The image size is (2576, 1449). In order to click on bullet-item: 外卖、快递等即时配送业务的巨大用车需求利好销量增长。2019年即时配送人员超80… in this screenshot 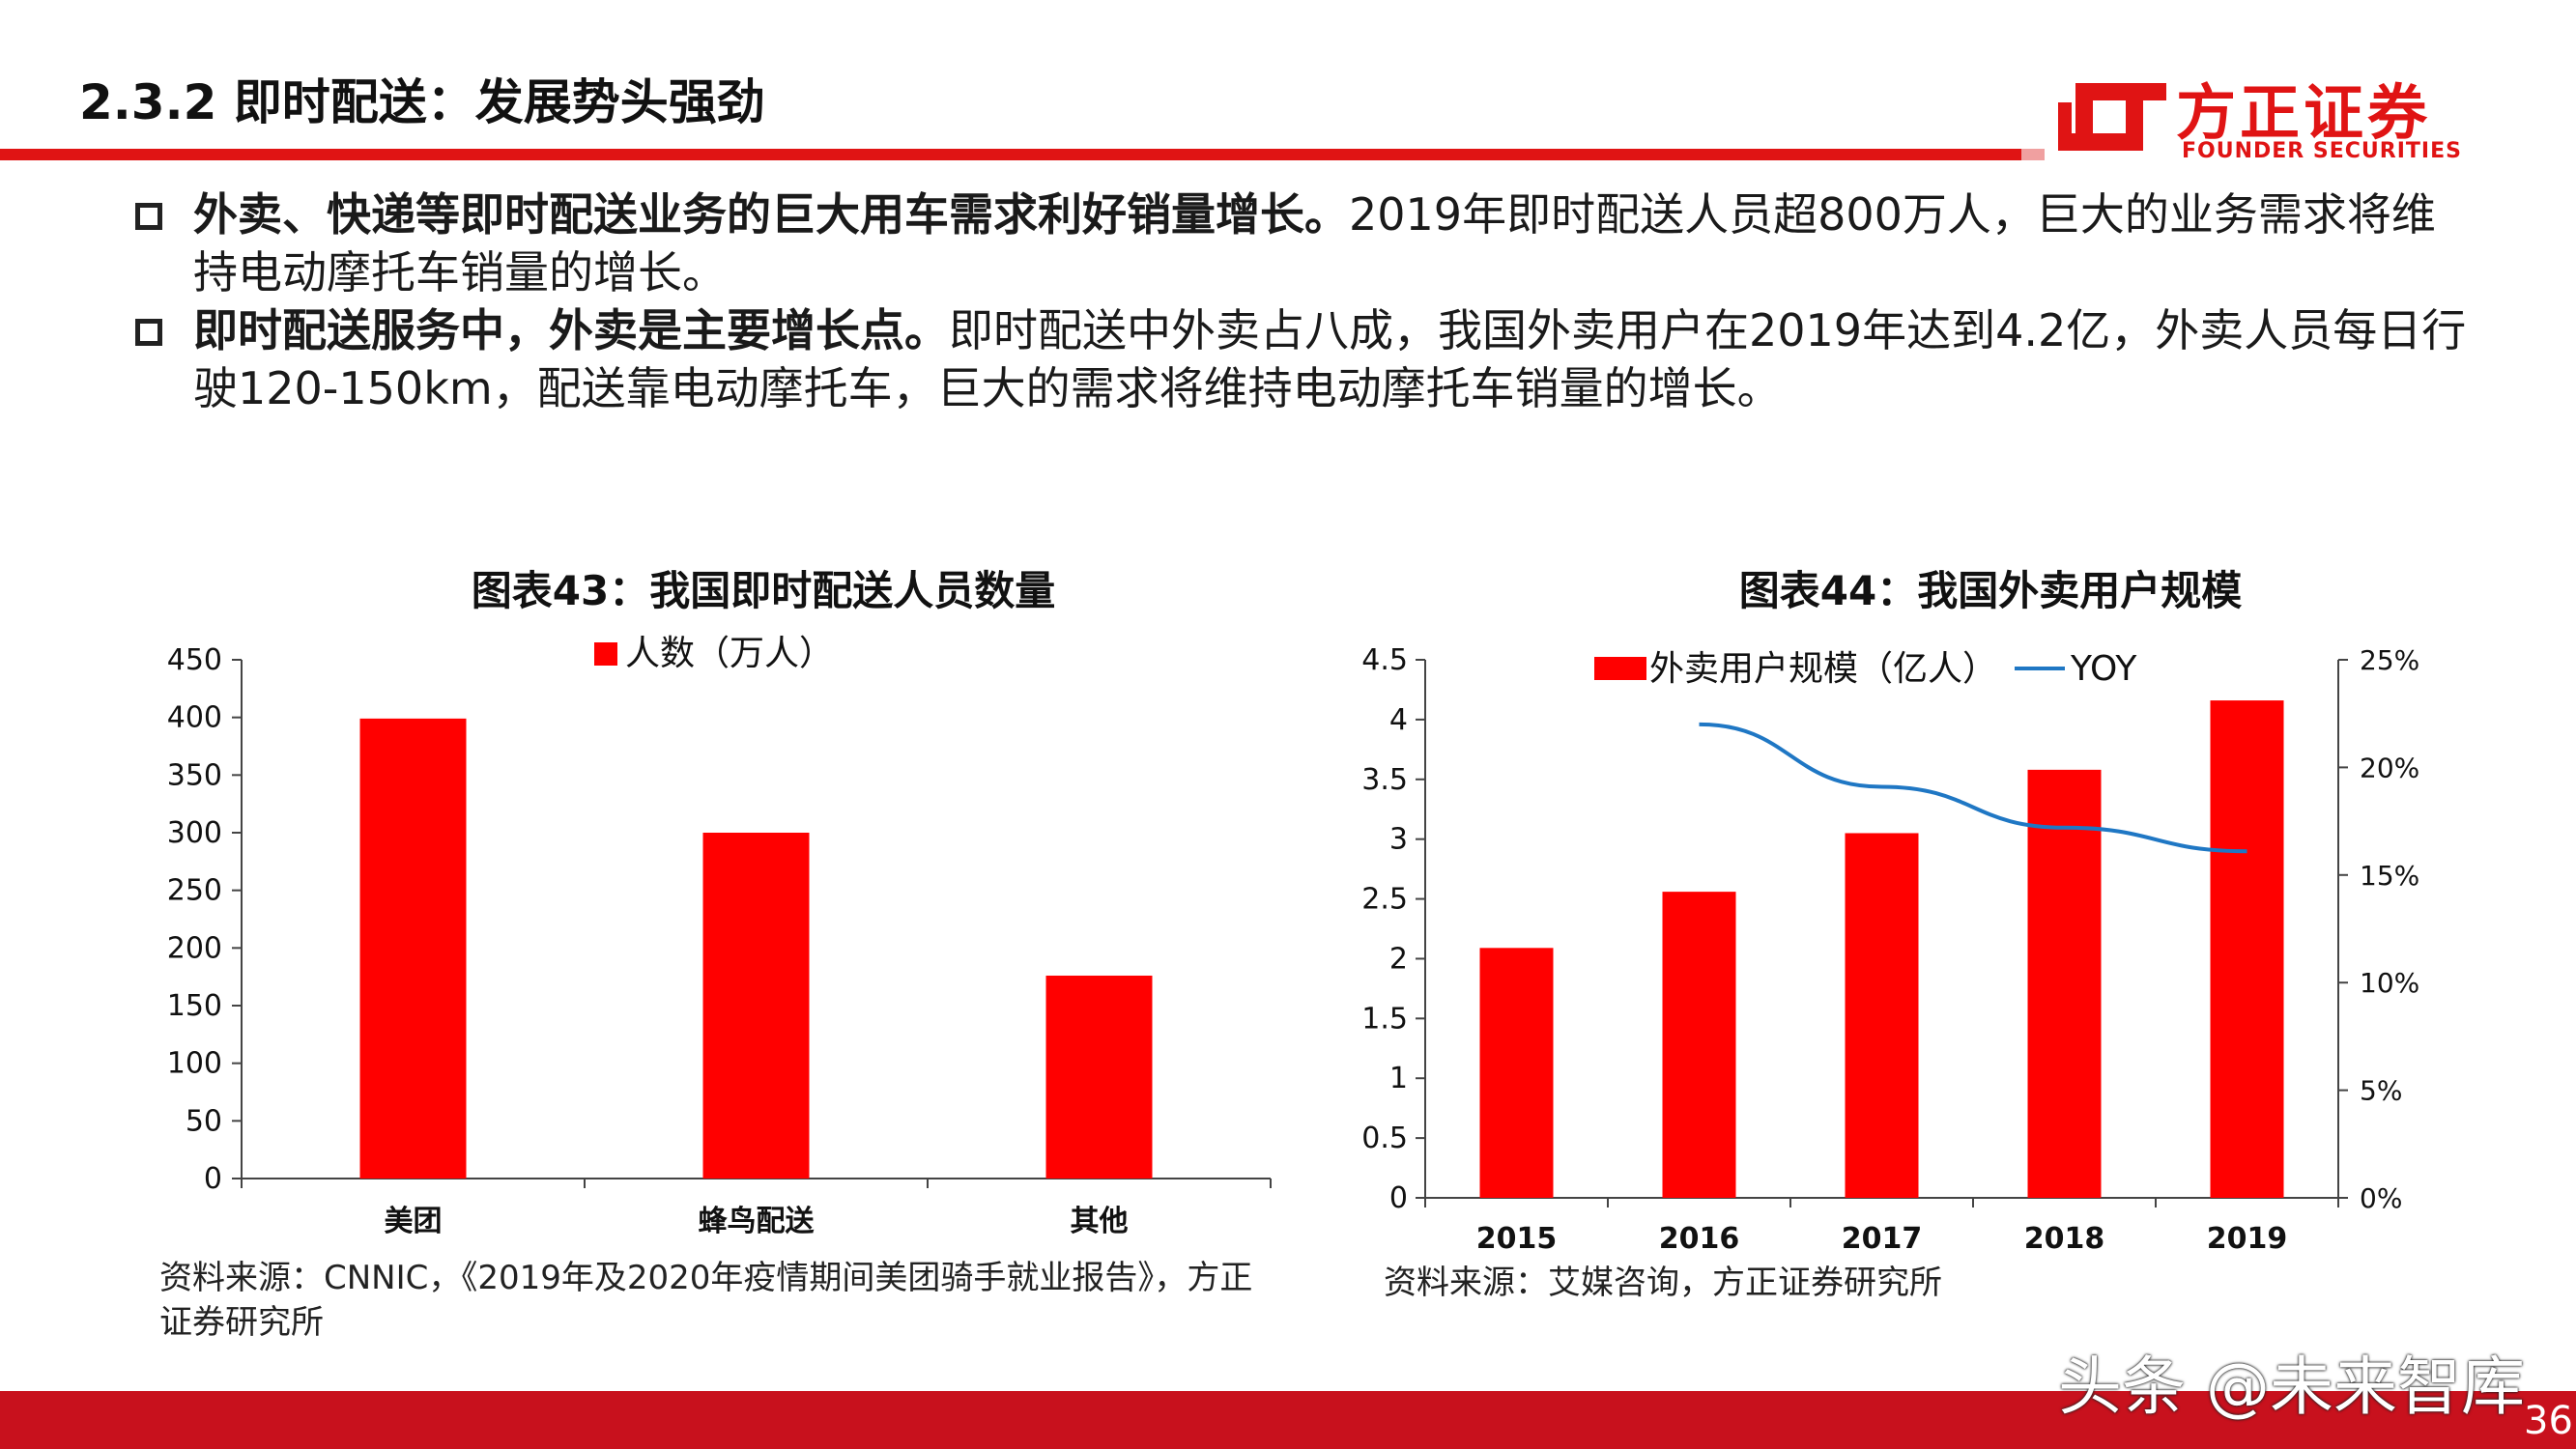, I will do `click(1305, 243)`.